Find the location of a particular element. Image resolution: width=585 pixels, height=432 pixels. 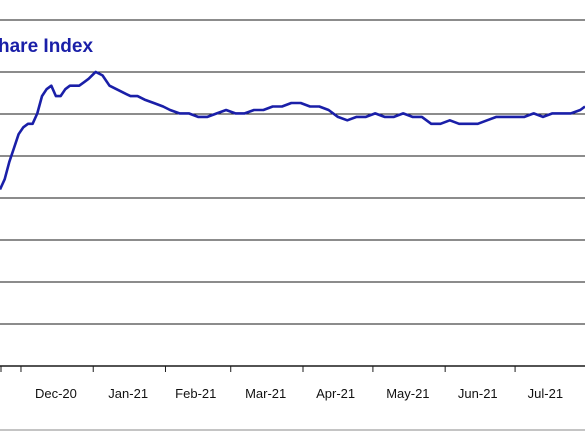

x-tick-label: Dec-20 is located at coordinates (56, 393).